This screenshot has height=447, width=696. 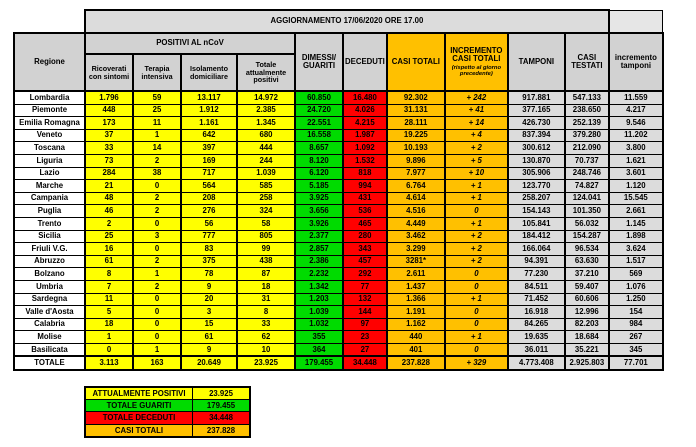 What do you see at coordinates (209, 148) in the screenshot?
I see `table-cell: 397` at bounding box center [209, 148].